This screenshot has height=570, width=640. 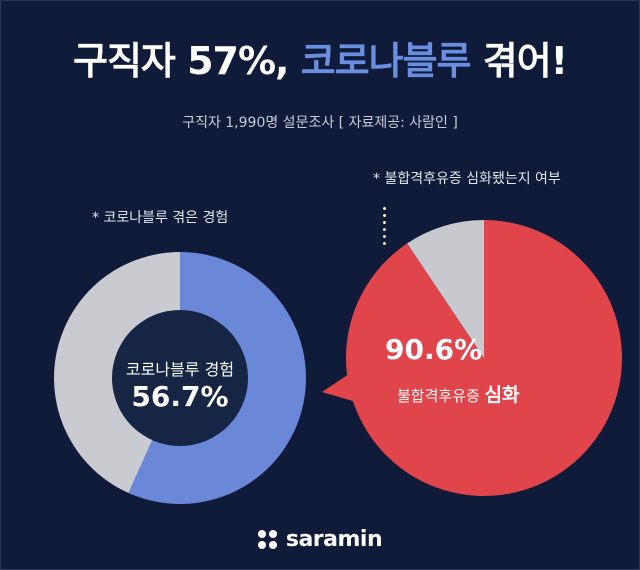 I want to click on left-chart-note: * 코로나블루 겪은 경험, so click(x=160, y=218).